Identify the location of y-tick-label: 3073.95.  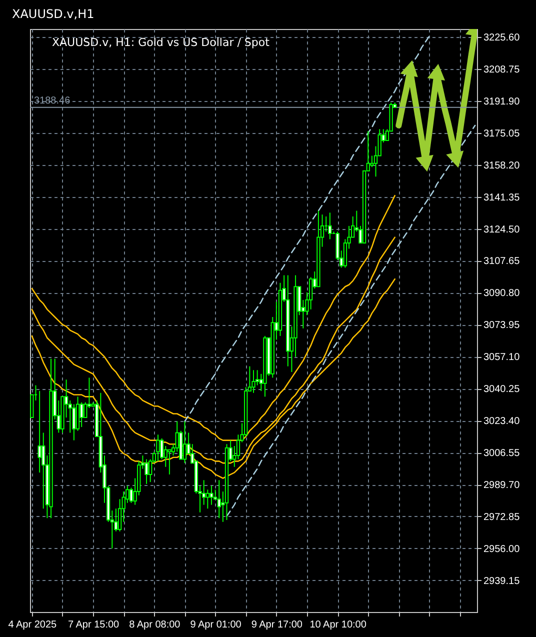
(502, 326).